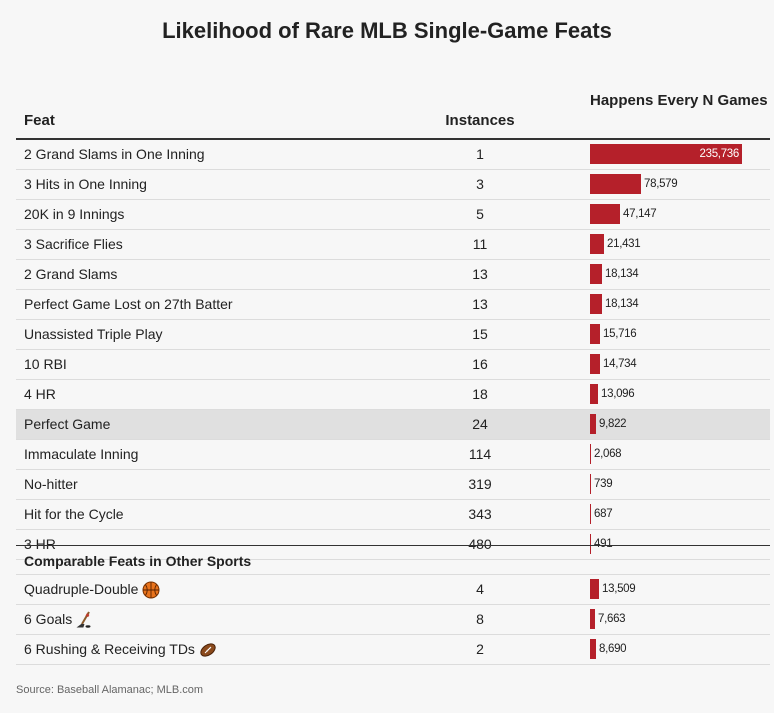 This screenshot has width=774, height=713. I want to click on header-feat: Feat, so click(39, 120).